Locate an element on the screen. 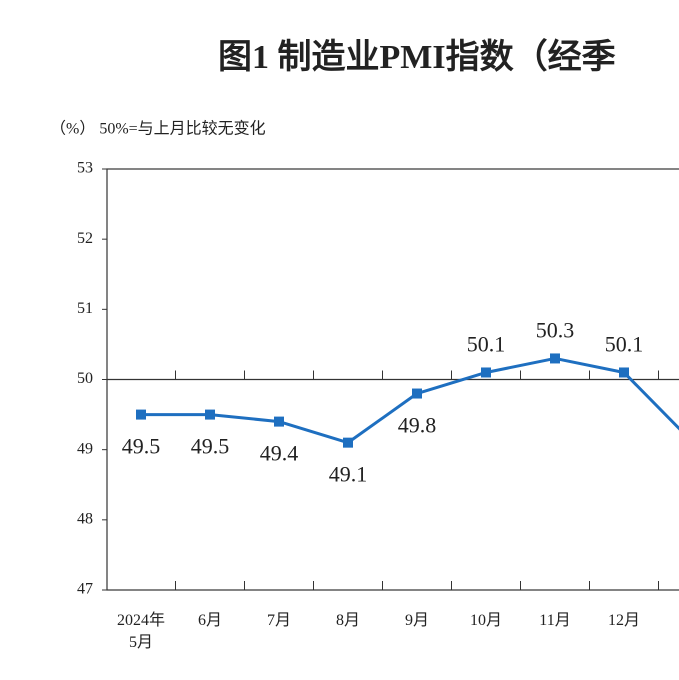  y-tick-label: 51 is located at coordinates (85, 308).